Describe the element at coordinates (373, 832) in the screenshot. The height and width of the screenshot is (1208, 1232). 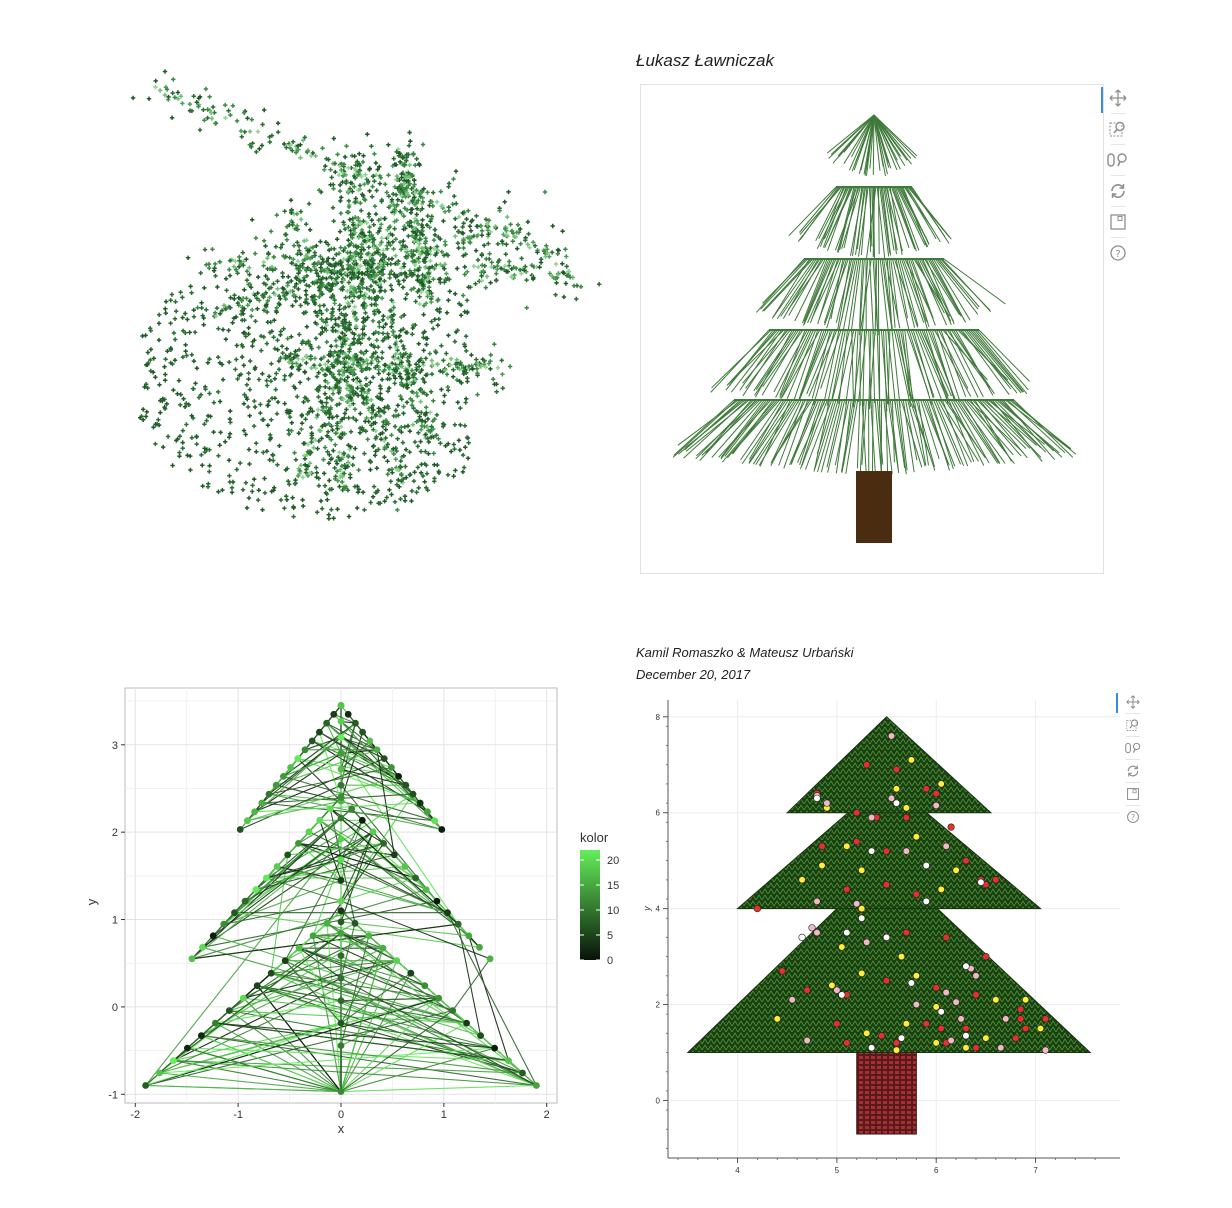
I see `network-node` at that location.